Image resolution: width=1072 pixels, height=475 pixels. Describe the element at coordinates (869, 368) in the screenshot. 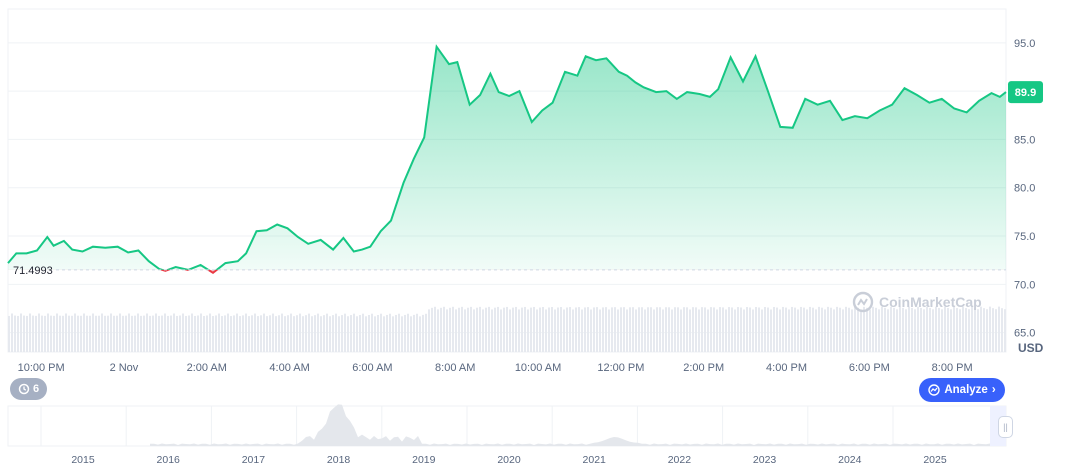

I see `x-tick-label: 6:00 PM` at that location.